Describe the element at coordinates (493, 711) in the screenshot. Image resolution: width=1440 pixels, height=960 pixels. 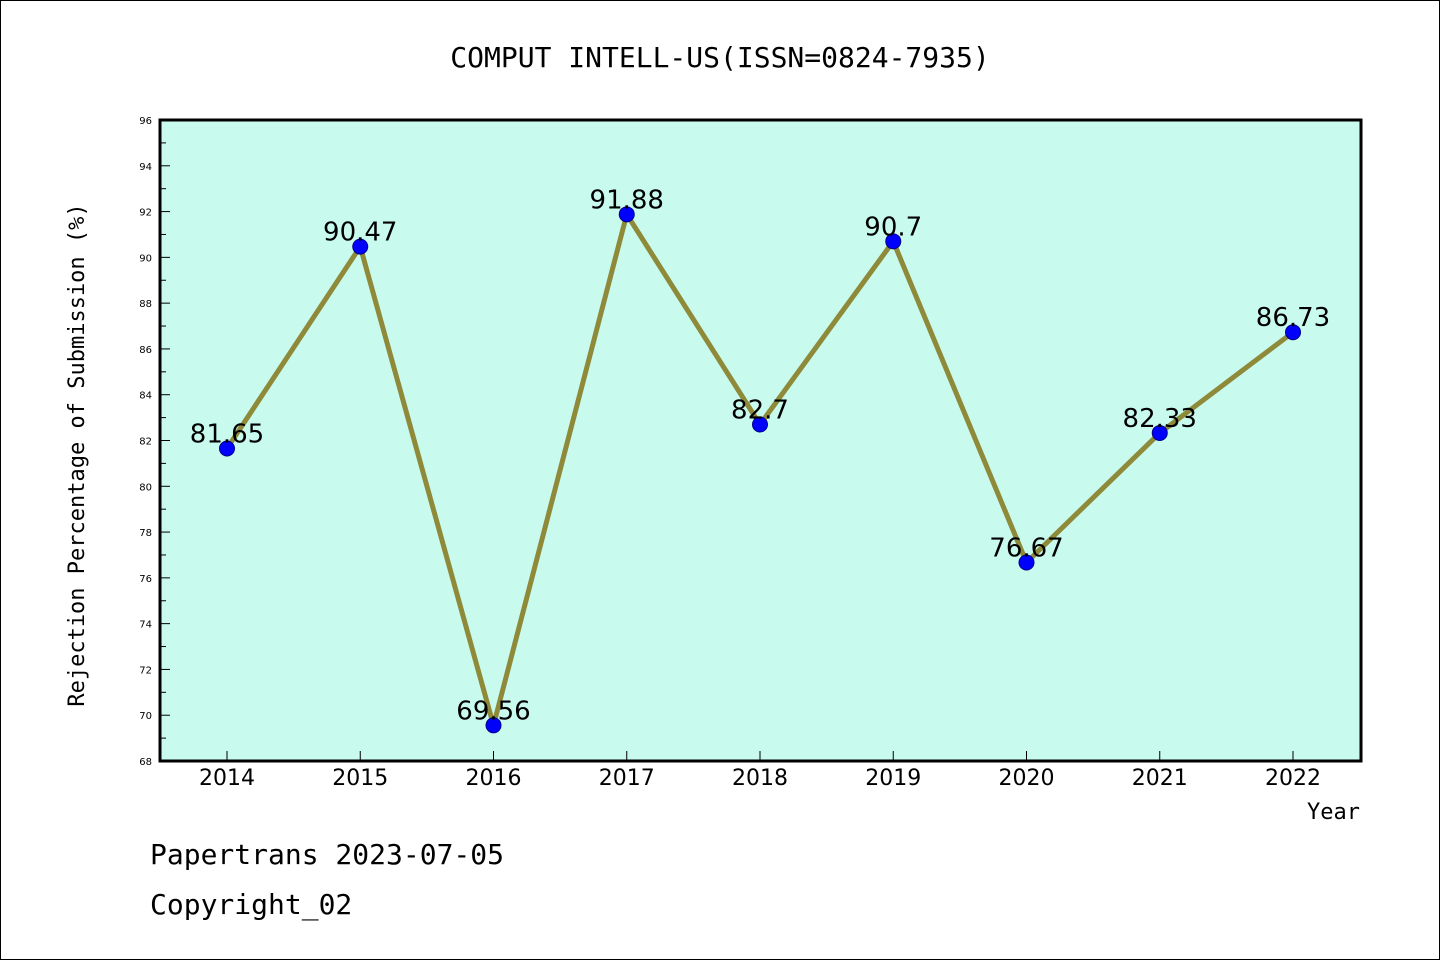
I see `data-label: 69.56` at that location.